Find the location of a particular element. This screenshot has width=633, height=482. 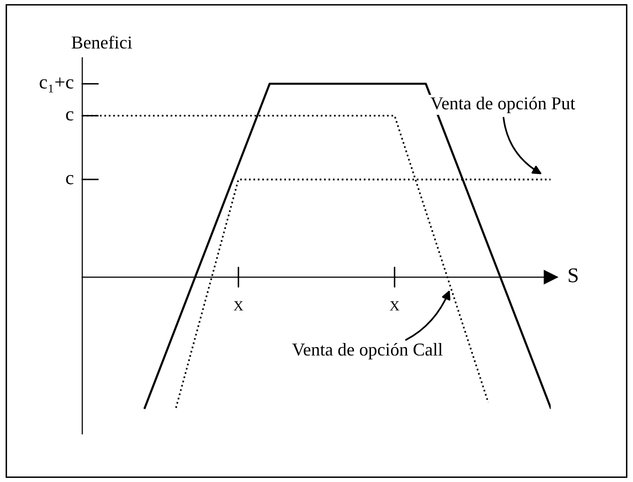

series-label: Venta de opción Call is located at coordinates (367, 351).